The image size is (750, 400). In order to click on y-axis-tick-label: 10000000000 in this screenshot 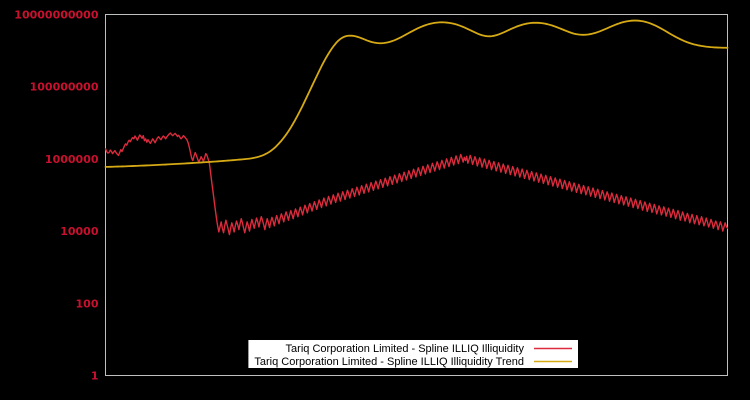, I will do `click(56, 15)`.